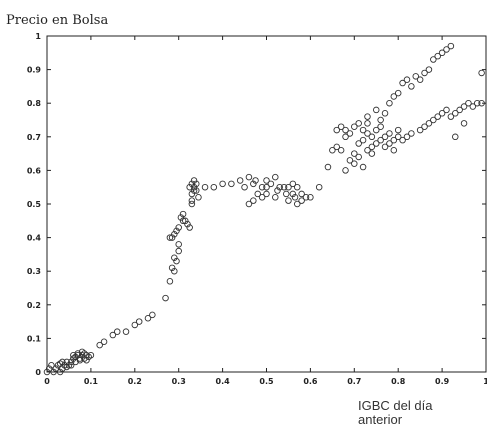  I want to click on y-tick-label: 0.3, so click(34, 271).